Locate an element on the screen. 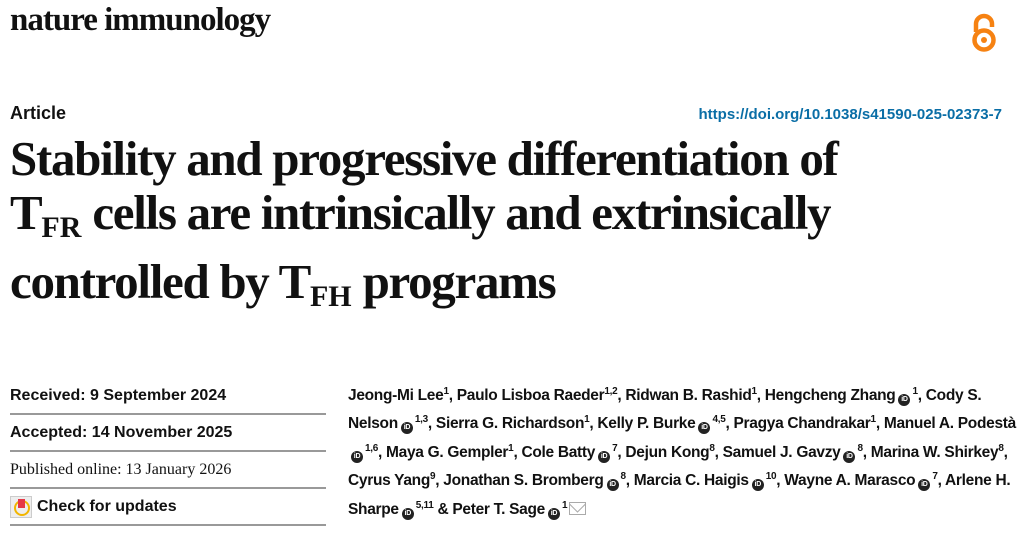  author-name: Jonathan S. Bromberg is located at coordinates (523, 481).